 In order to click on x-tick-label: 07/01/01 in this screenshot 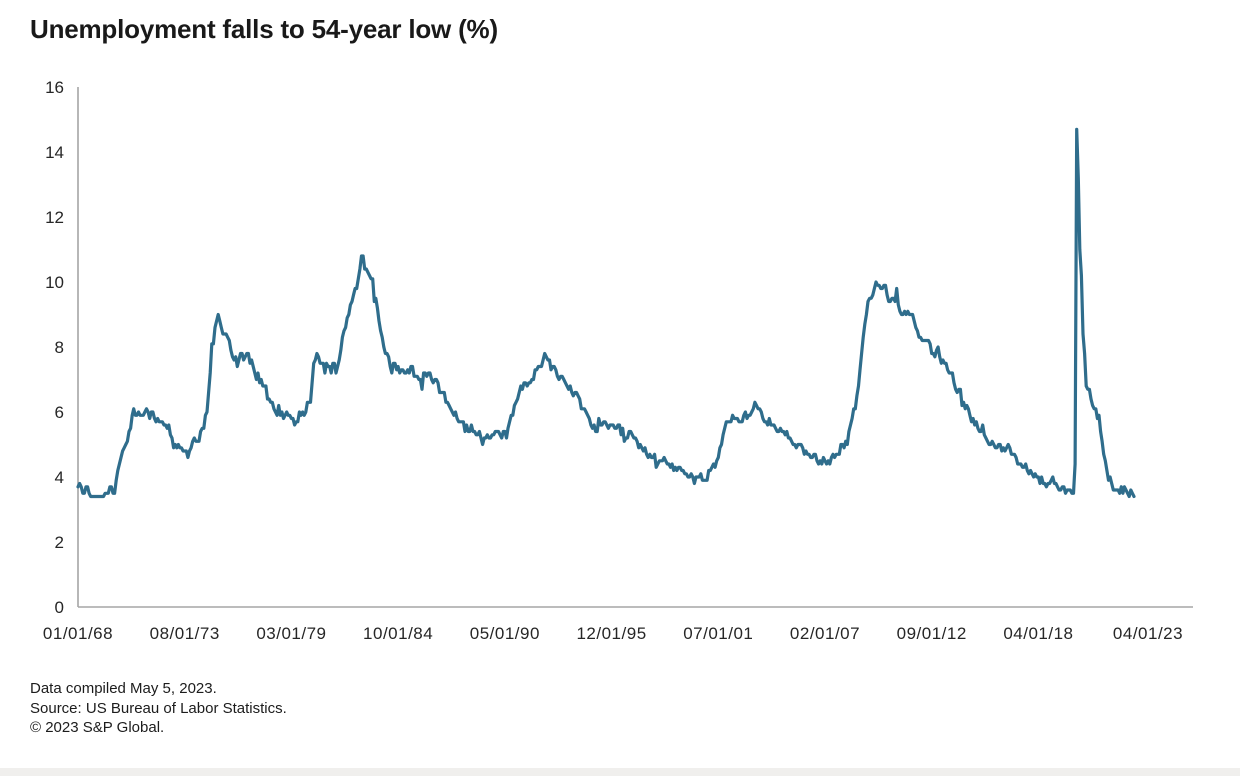, I will do `click(718, 633)`.